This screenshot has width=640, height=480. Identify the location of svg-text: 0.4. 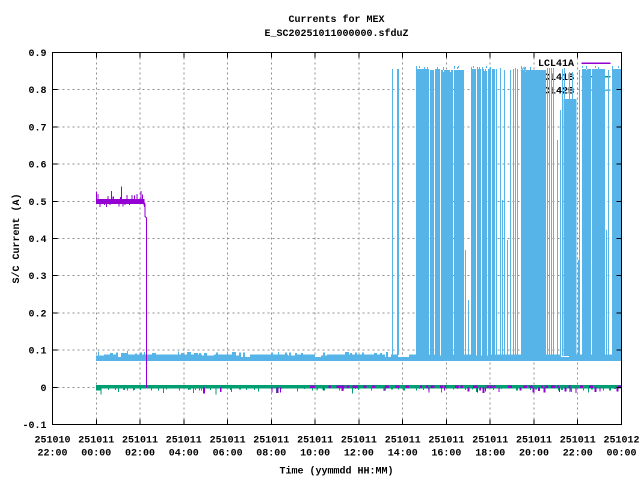
(37, 240).